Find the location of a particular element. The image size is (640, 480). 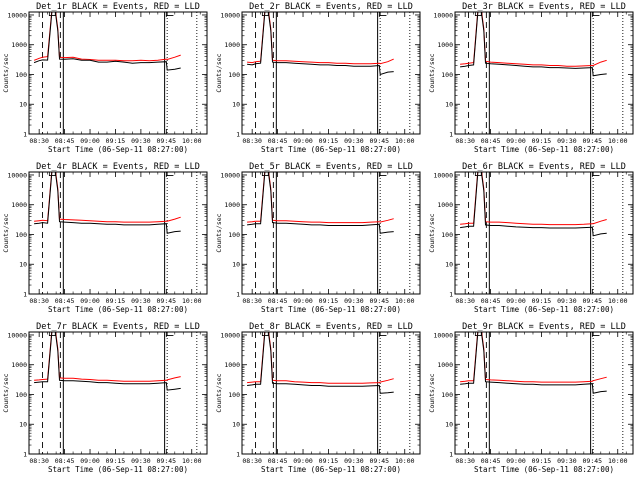

chart-title: Det_5r BLACK = Events, RED = LLD is located at coordinates (331, 167).